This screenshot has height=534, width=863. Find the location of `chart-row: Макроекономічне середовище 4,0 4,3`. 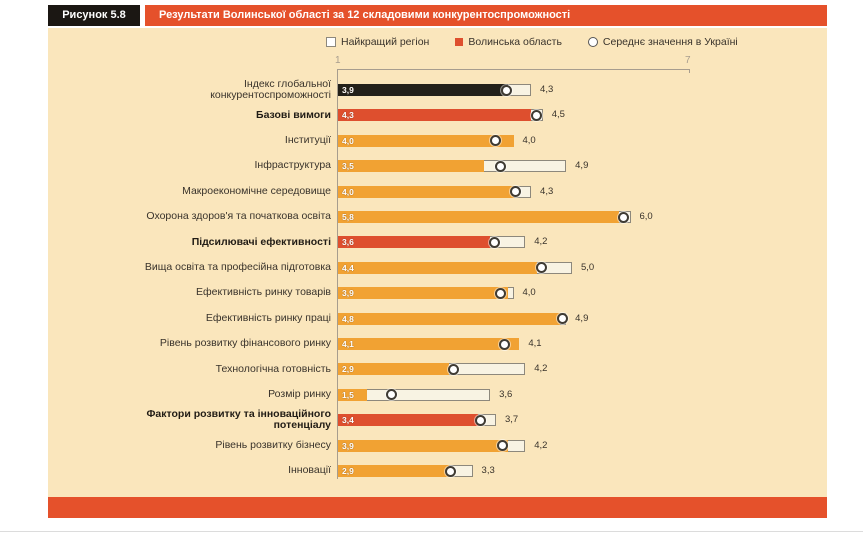

chart-row: Макроекономічне середовище 4,0 4,3 is located at coordinates (437, 191).